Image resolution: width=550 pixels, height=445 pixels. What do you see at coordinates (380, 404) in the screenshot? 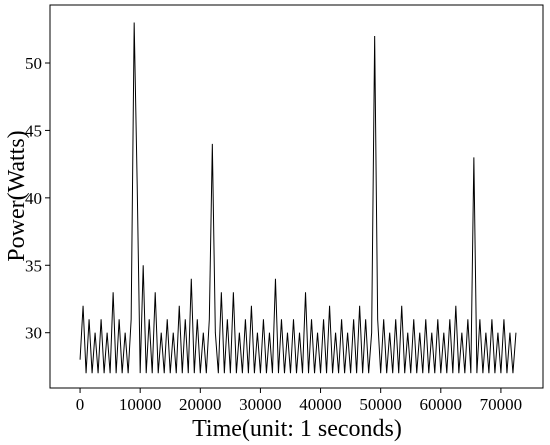
I see `x-tick-label: 50000` at bounding box center [380, 404].